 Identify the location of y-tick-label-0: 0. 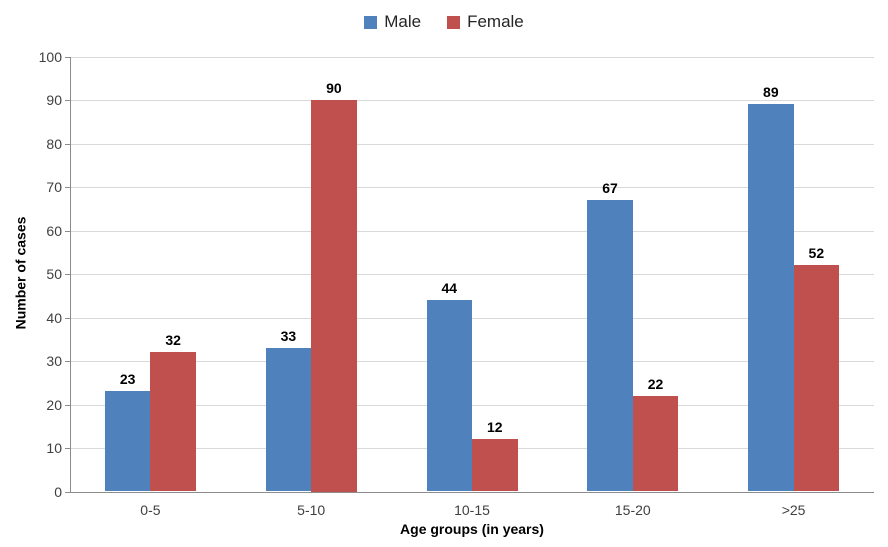
(58, 491).